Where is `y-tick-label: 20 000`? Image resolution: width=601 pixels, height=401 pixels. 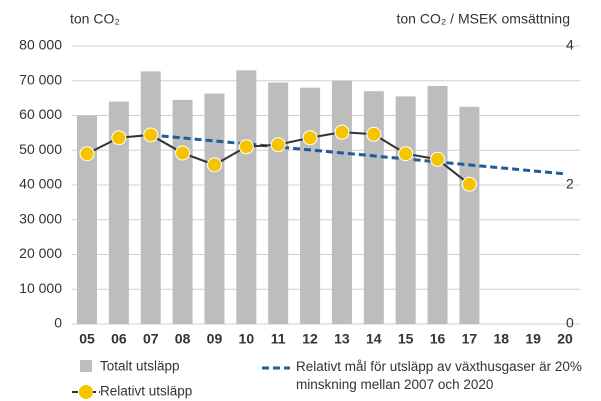
y-tick-label: 20 000 is located at coordinates (40, 253).